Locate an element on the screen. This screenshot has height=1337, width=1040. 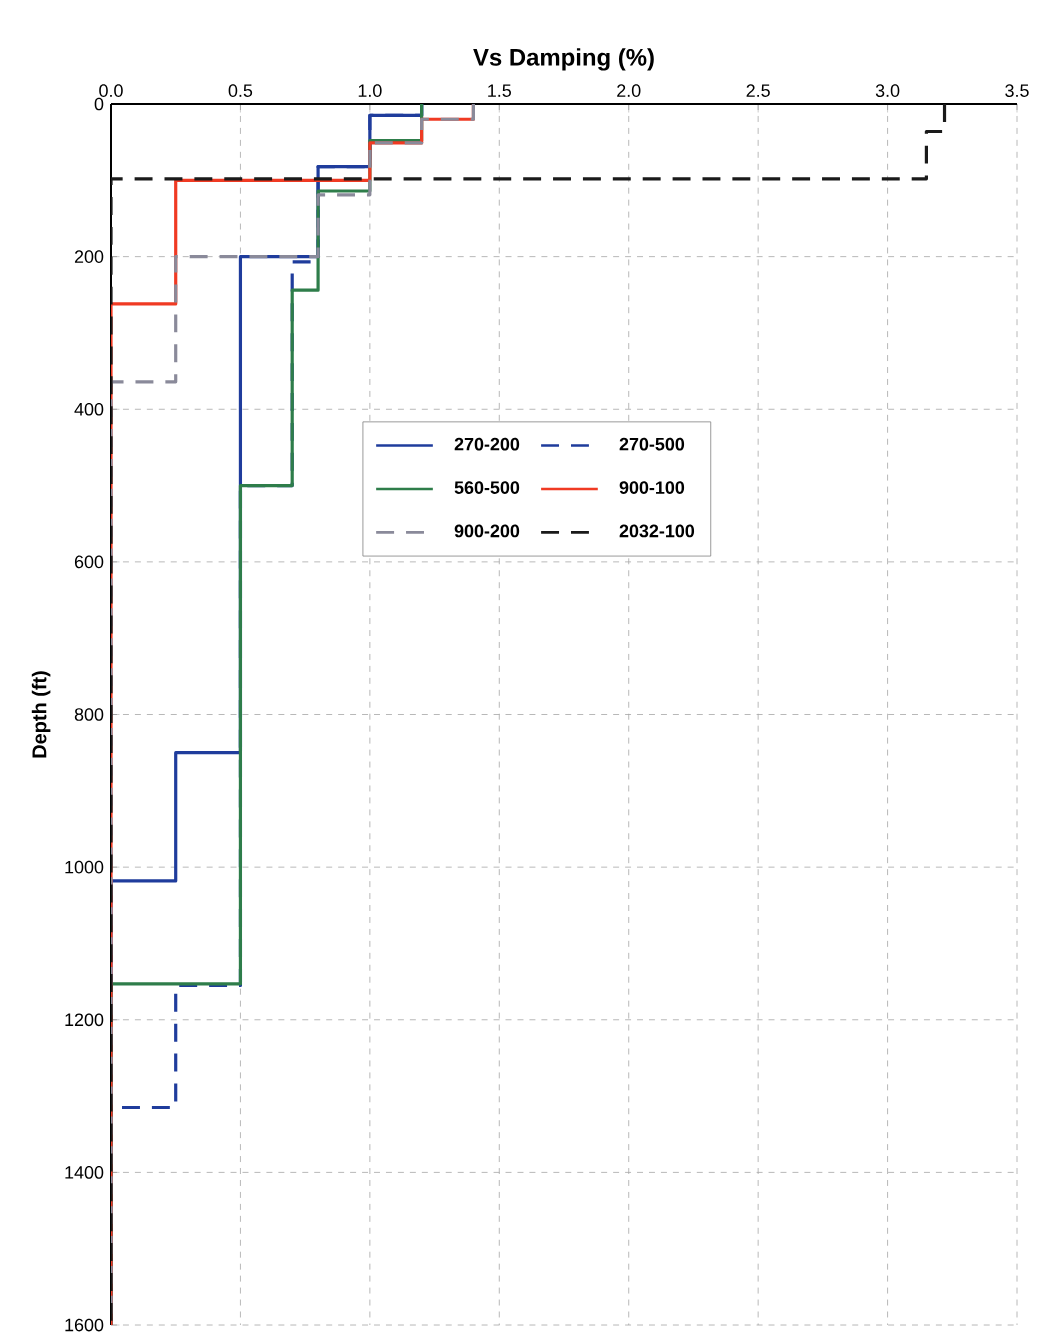
y-tick-label: 1200 is located at coordinates (84, 1020).